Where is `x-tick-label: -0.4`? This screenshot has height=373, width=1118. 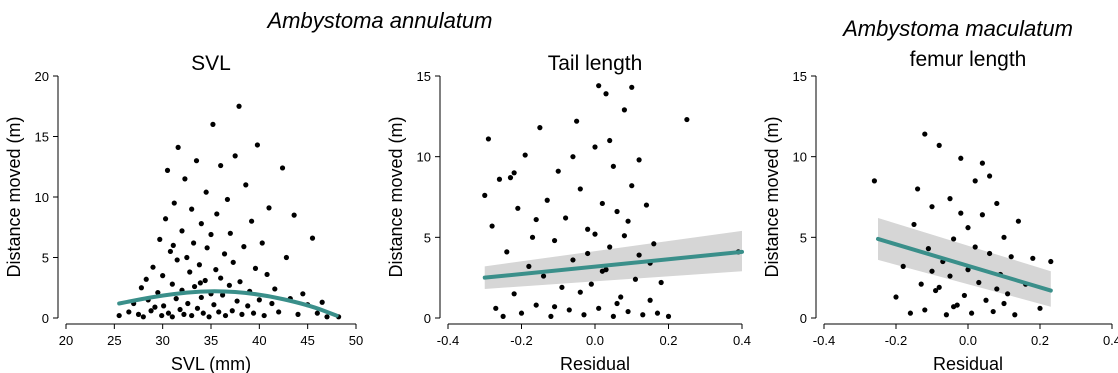 x-tick-label: -0.4 is located at coordinates (824, 340).